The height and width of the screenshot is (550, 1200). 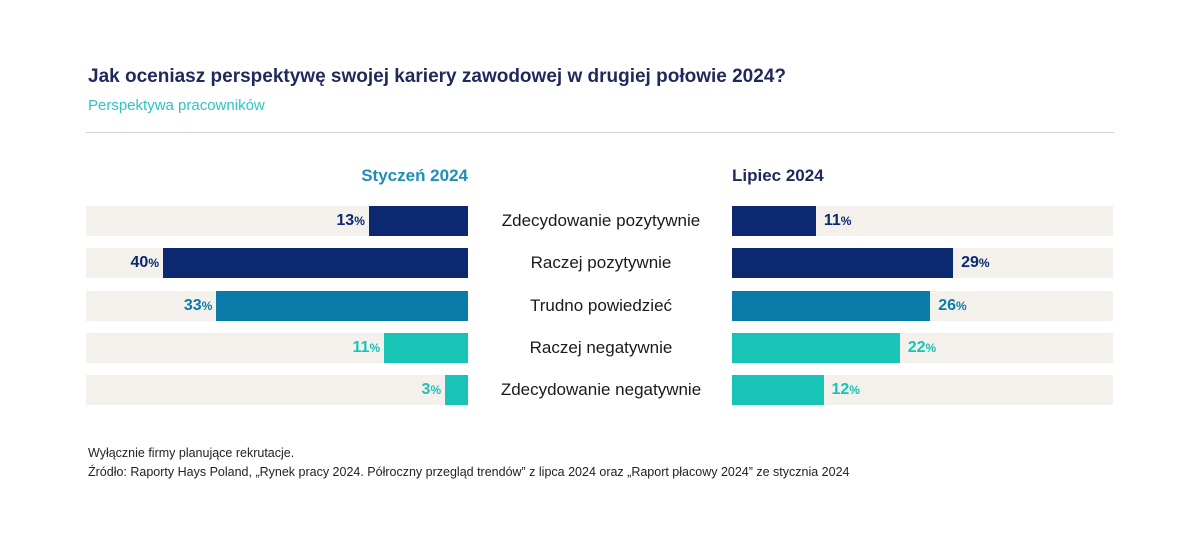 What do you see at coordinates (139, 263) in the screenshot?
I see `data-label-number: 40` at bounding box center [139, 263].